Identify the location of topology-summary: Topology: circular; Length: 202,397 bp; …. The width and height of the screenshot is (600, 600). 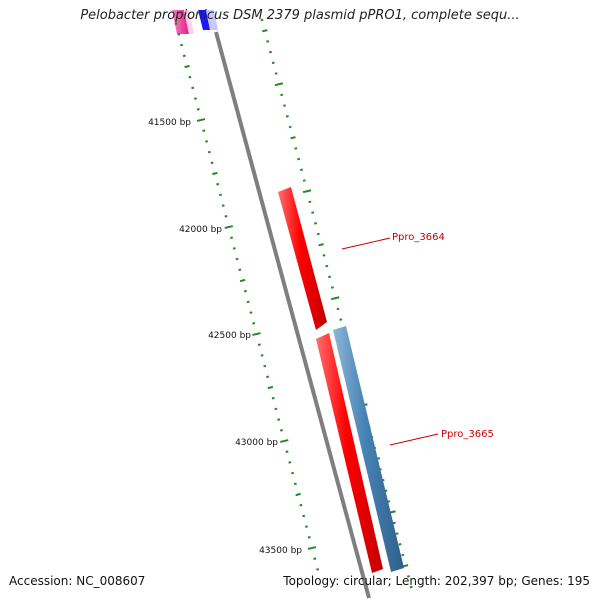
(436, 581).